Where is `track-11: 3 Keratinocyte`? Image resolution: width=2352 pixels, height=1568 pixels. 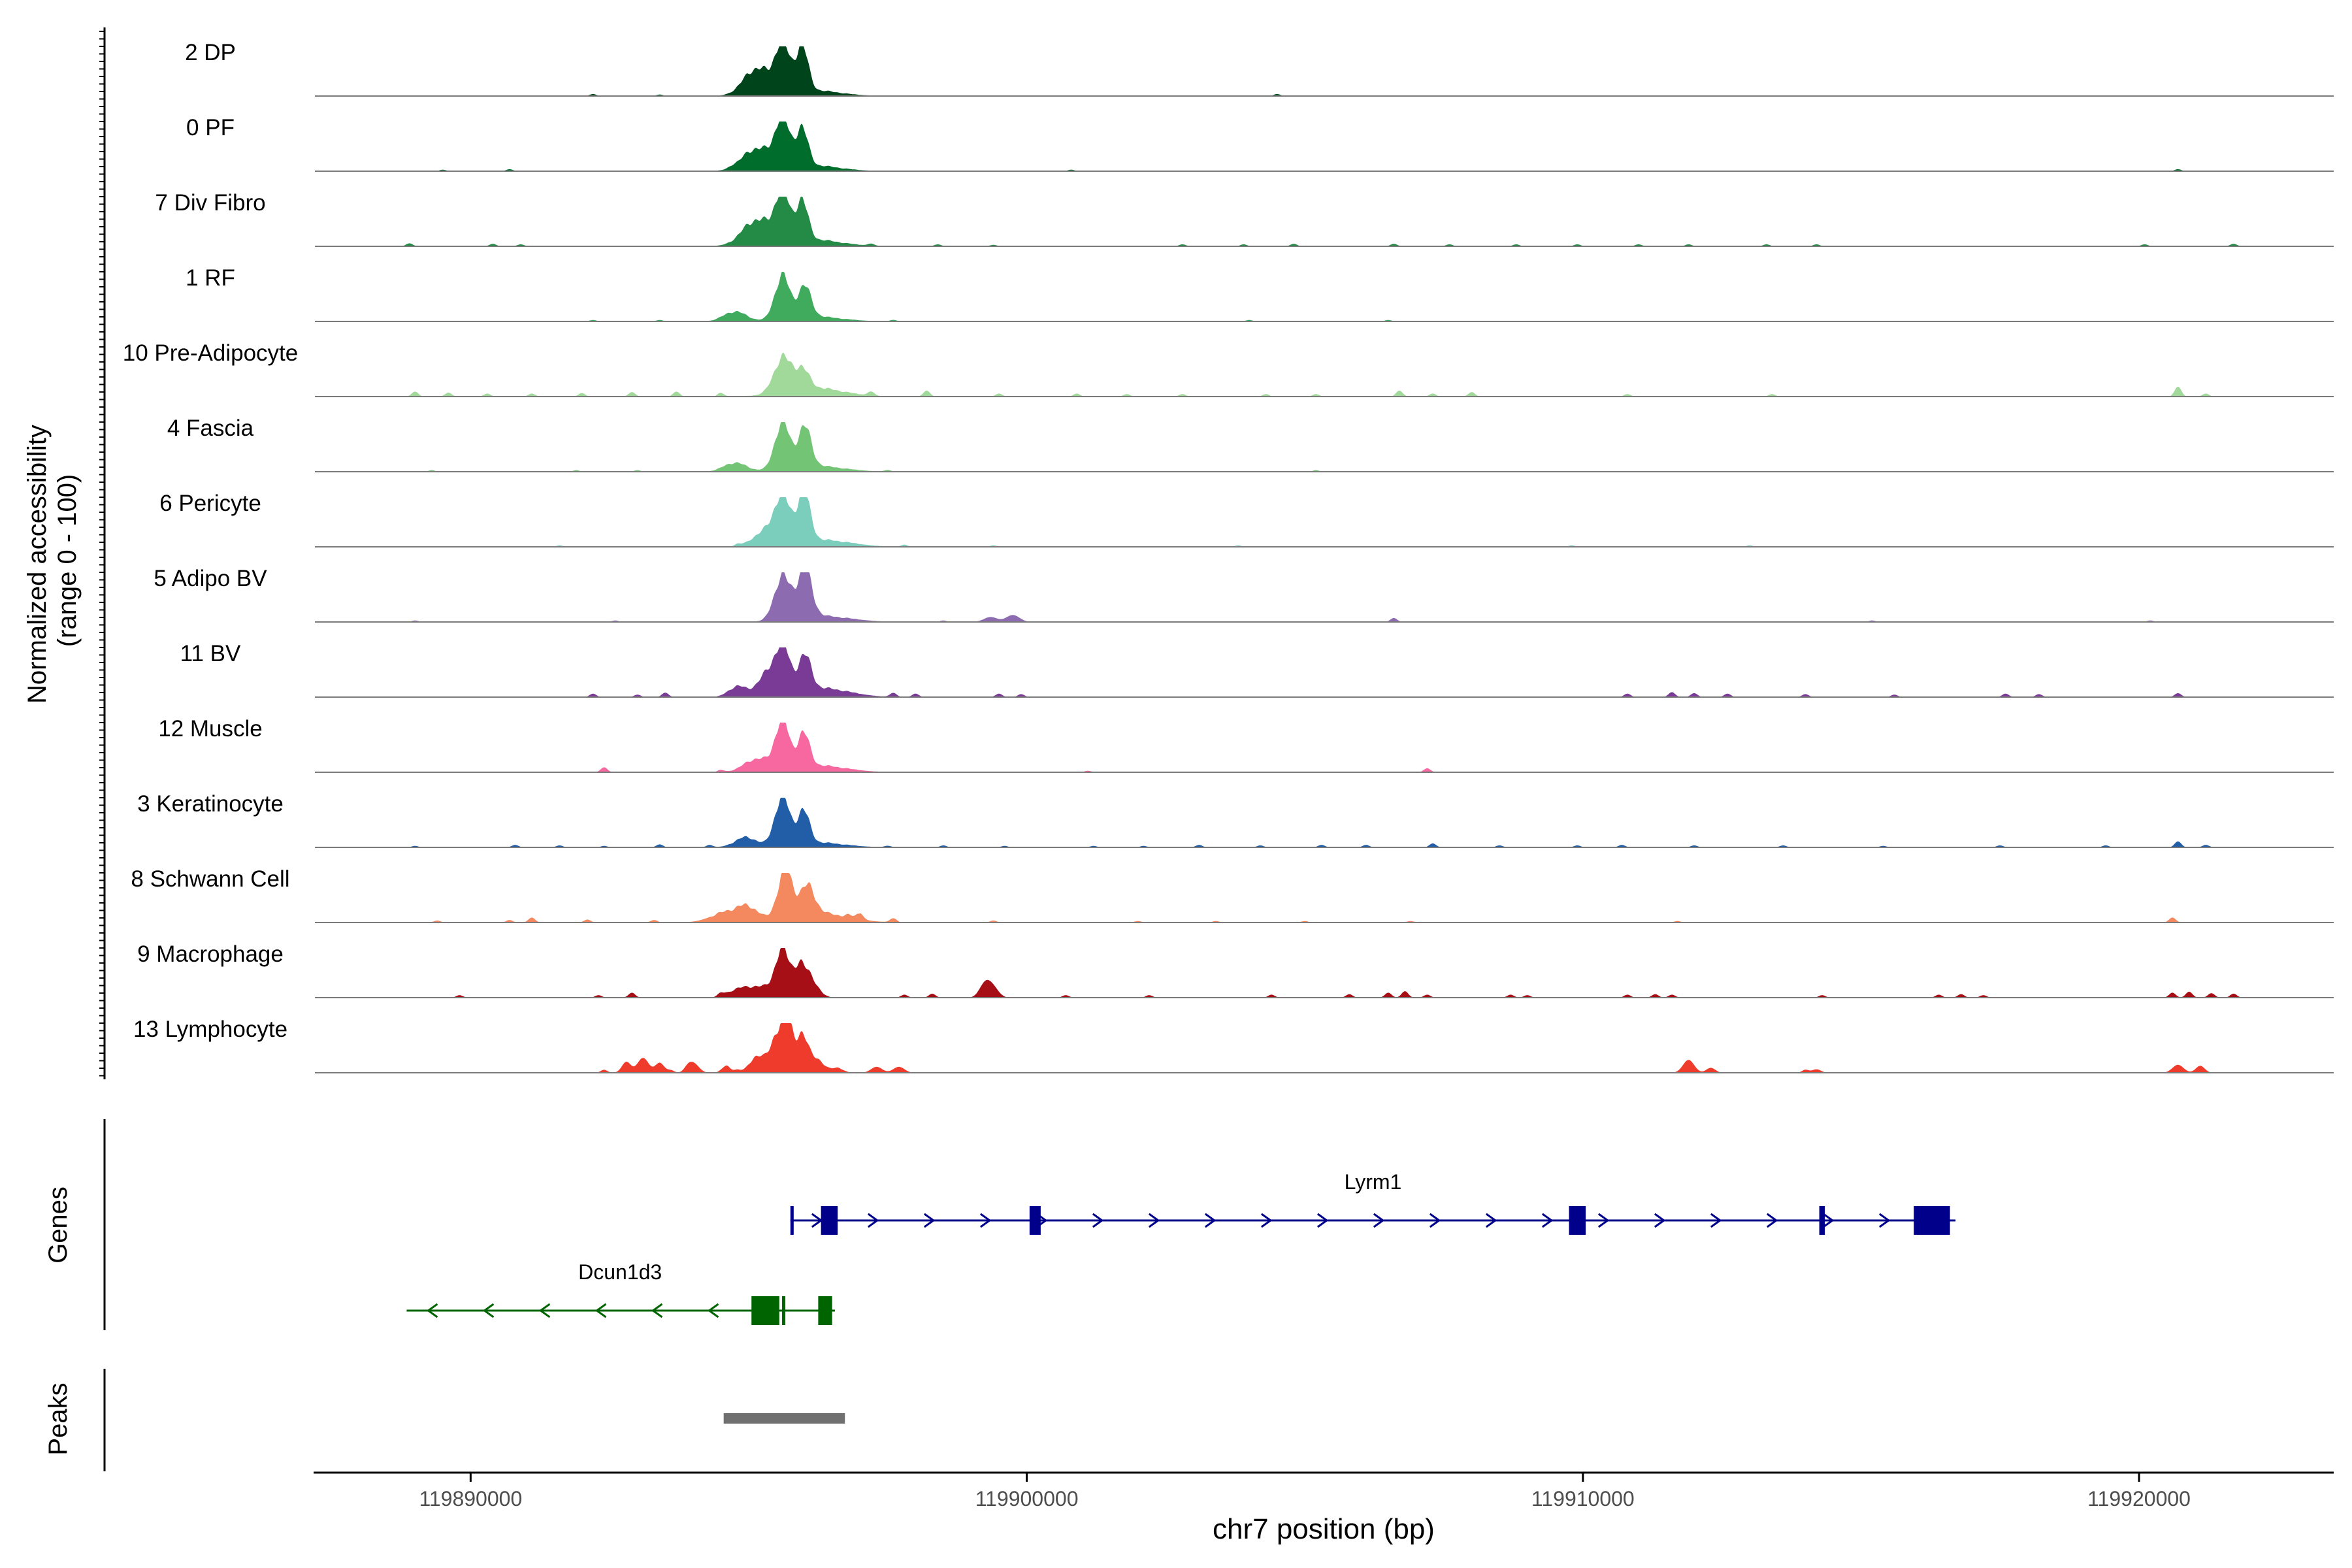 track-11: 3 Keratinocyte is located at coordinates (1235, 819).